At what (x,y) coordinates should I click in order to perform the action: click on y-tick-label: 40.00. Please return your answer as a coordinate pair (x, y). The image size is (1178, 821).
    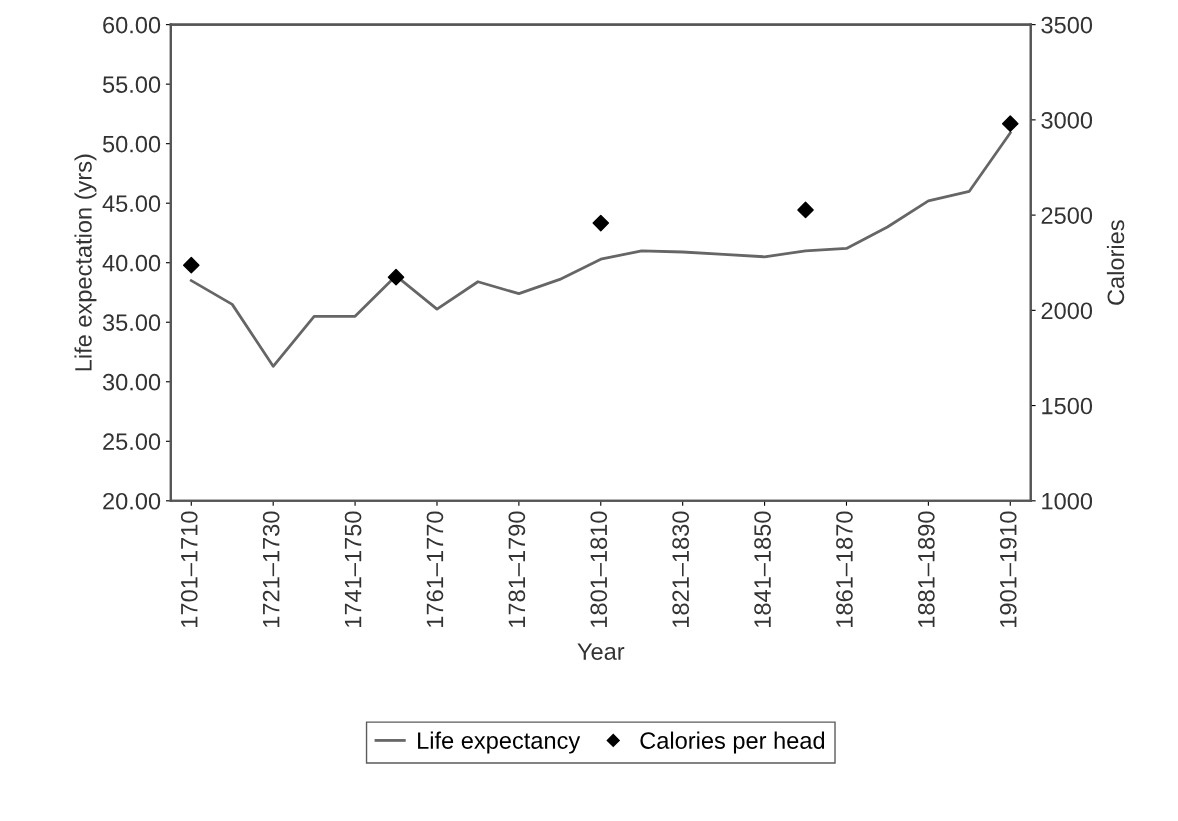
    Looking at the image, I should click on (131, 263).